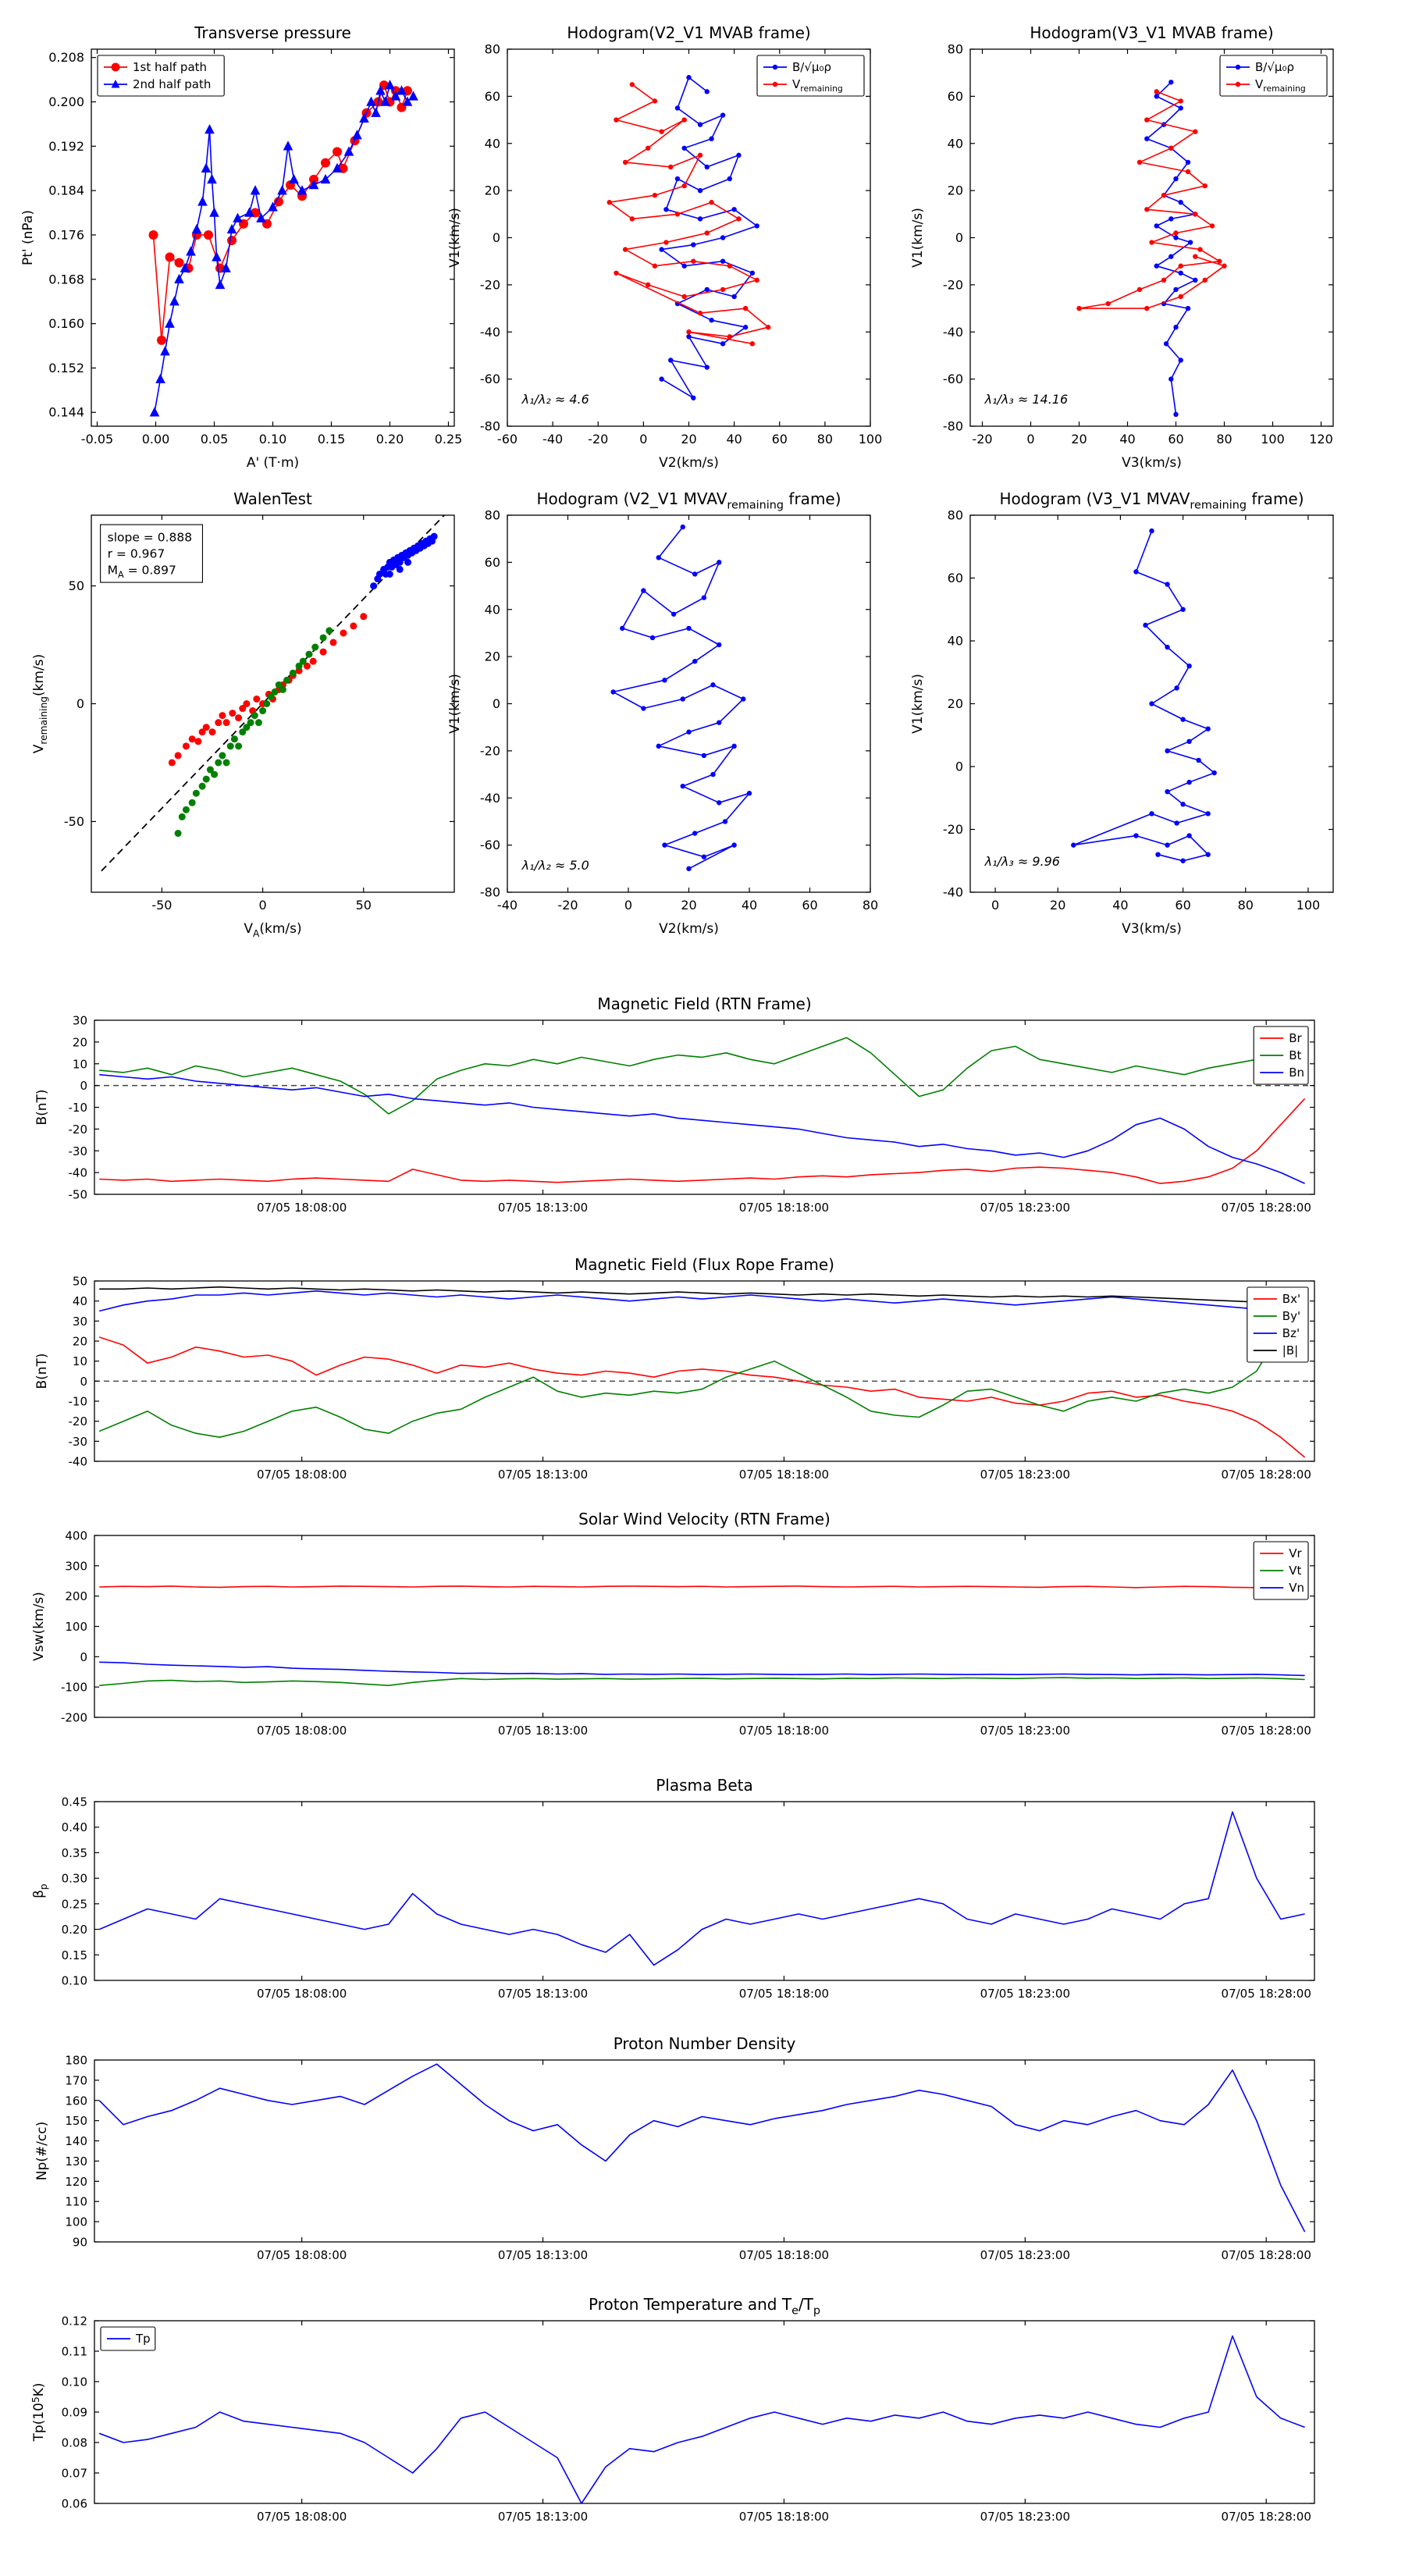  What do you see at coordinates (254, 732) in the screenshot?
I see `series-green-points` at bounding box center [254, 732].